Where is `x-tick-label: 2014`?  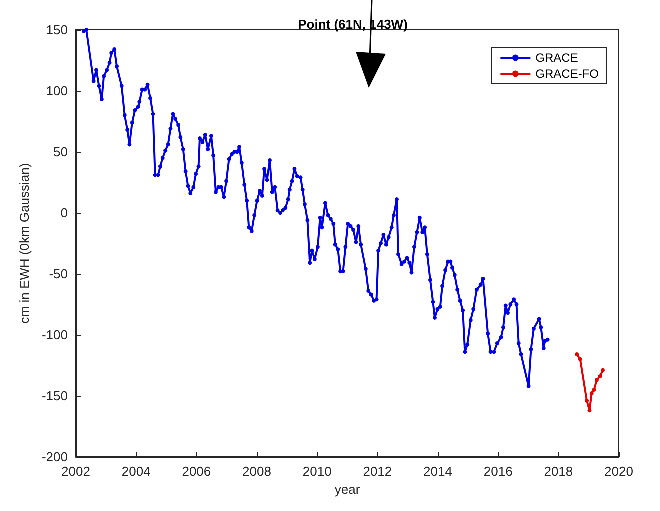 x-tick-label: 2014 is located at coordinates (438, 471).